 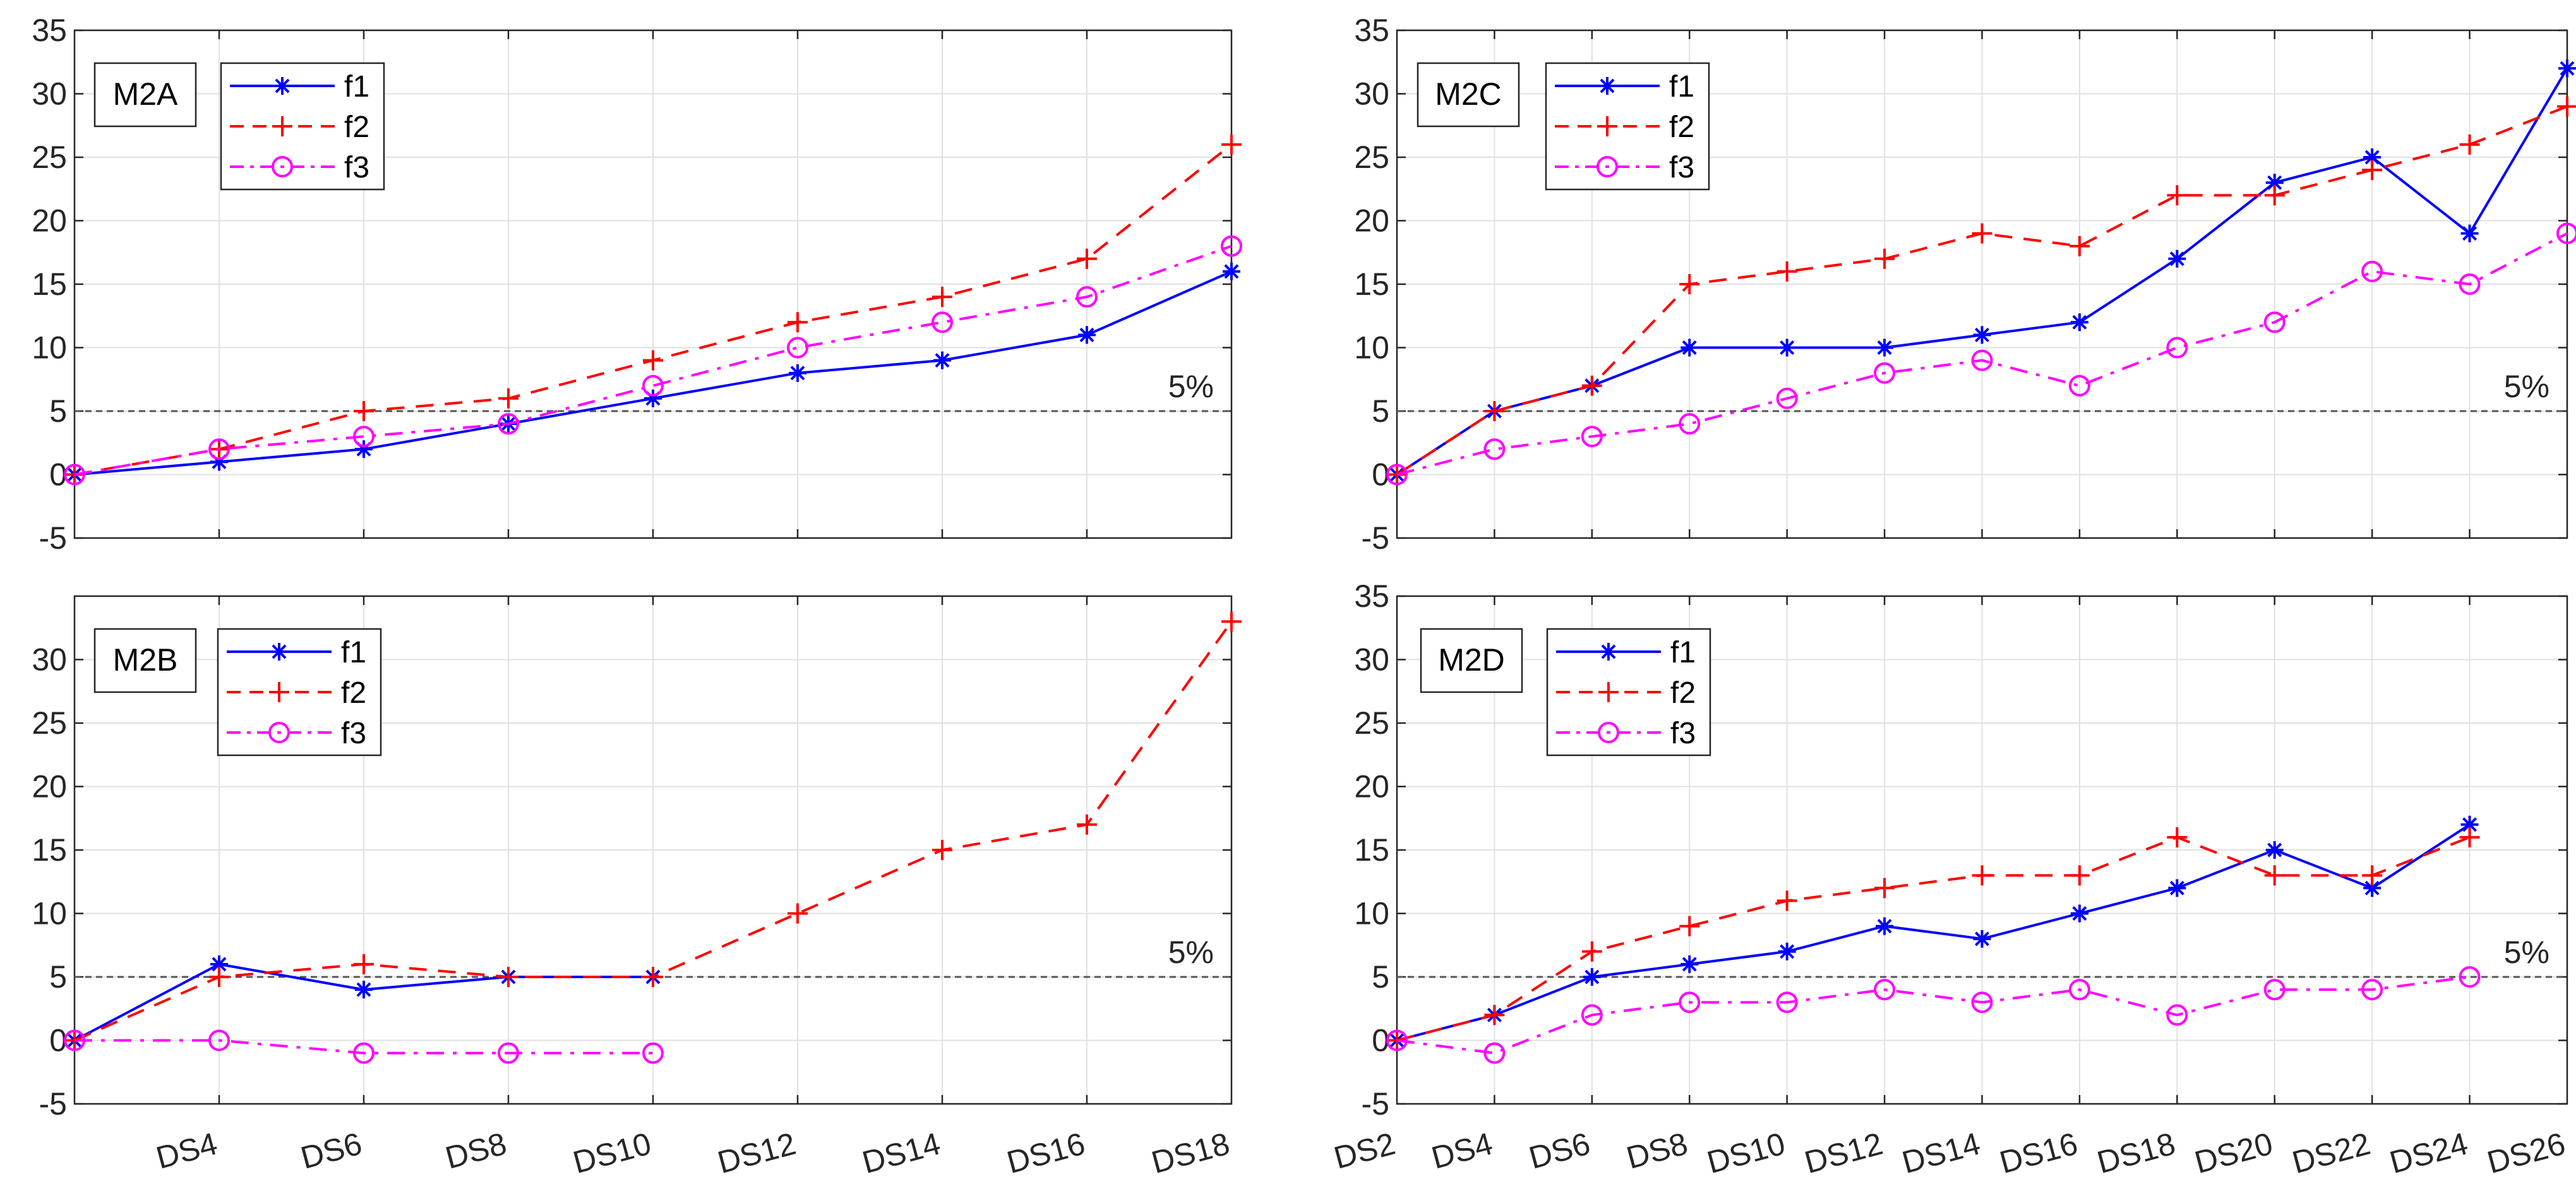 I want to click on panel-title-box: M2C, so click(x=1468, y=95).